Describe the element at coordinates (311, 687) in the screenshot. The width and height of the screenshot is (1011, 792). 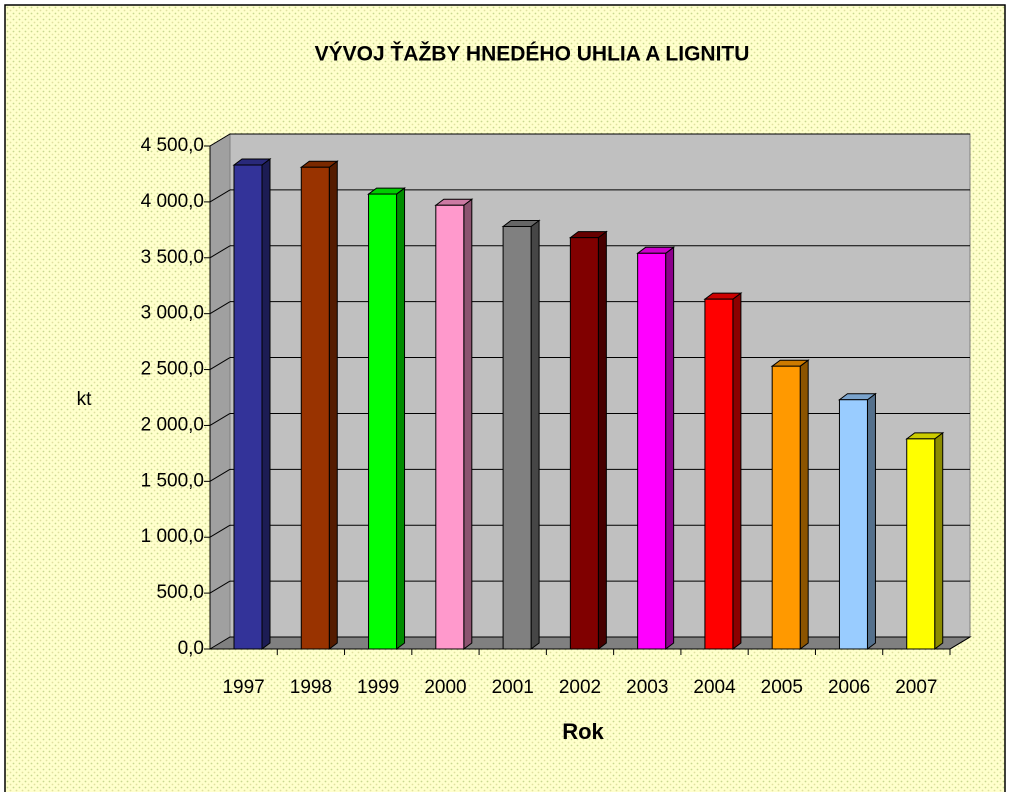
I see `x-tick-label: 1998` at that location.